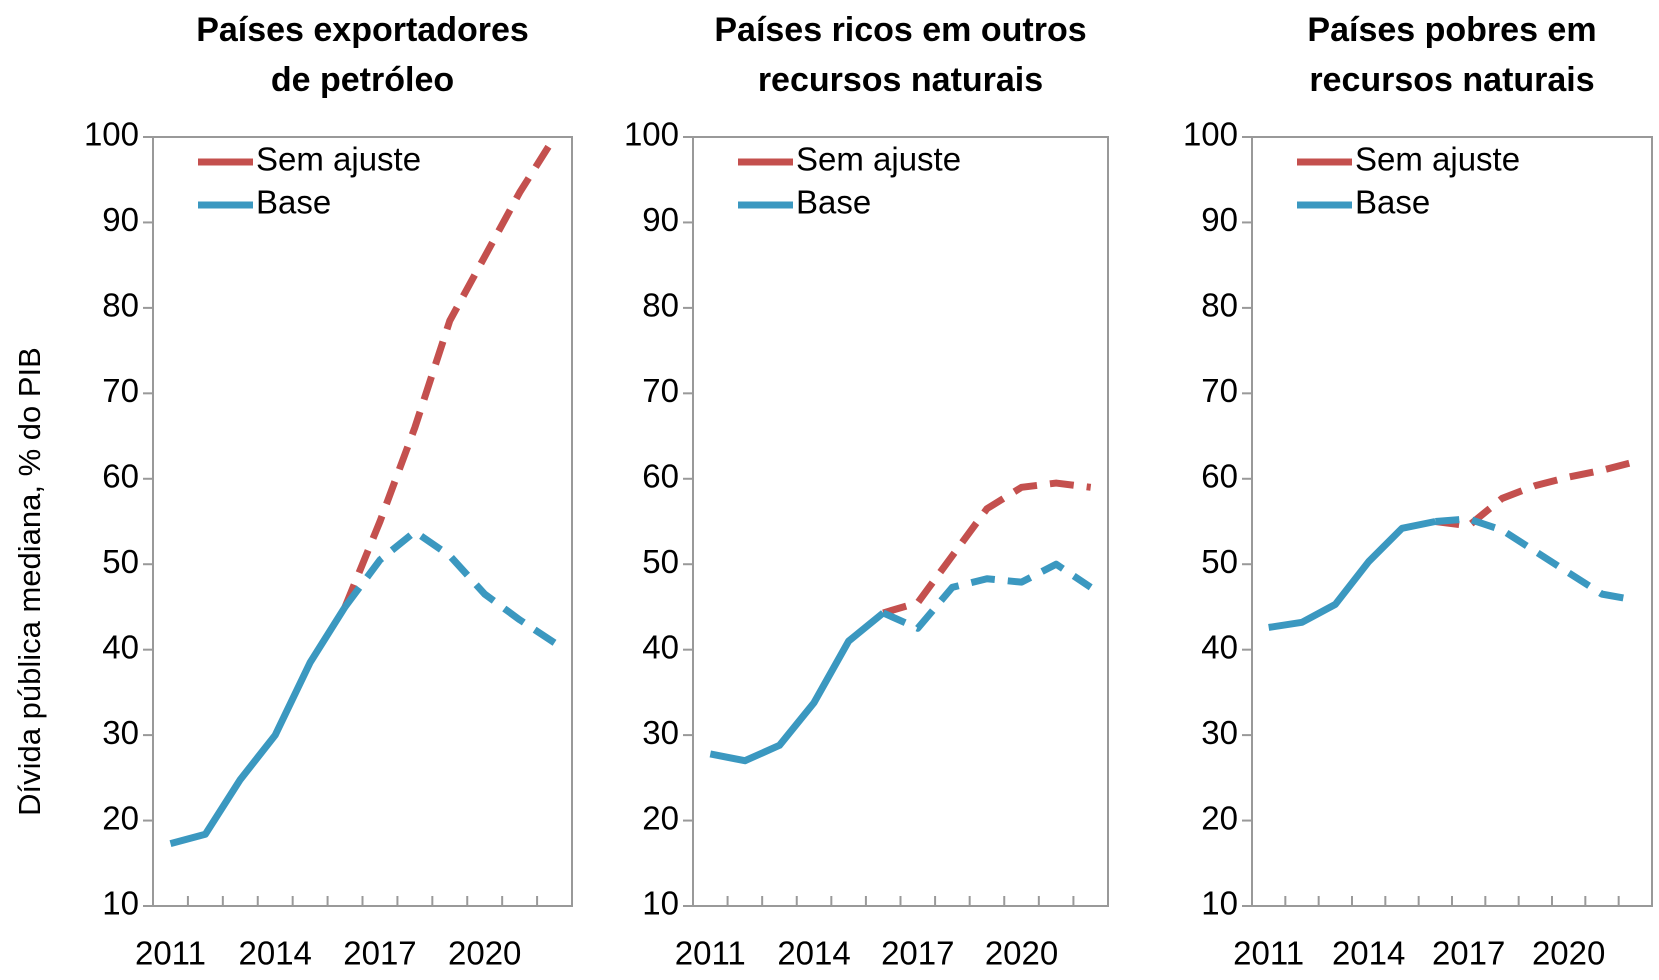 Image resolution: width=1659 pixels, height=980 pixels. What do you see at coordinates (1451, 30) in the screenshot?
I see `chart-title: Países pobres em` at bounding box center [1451, 30].